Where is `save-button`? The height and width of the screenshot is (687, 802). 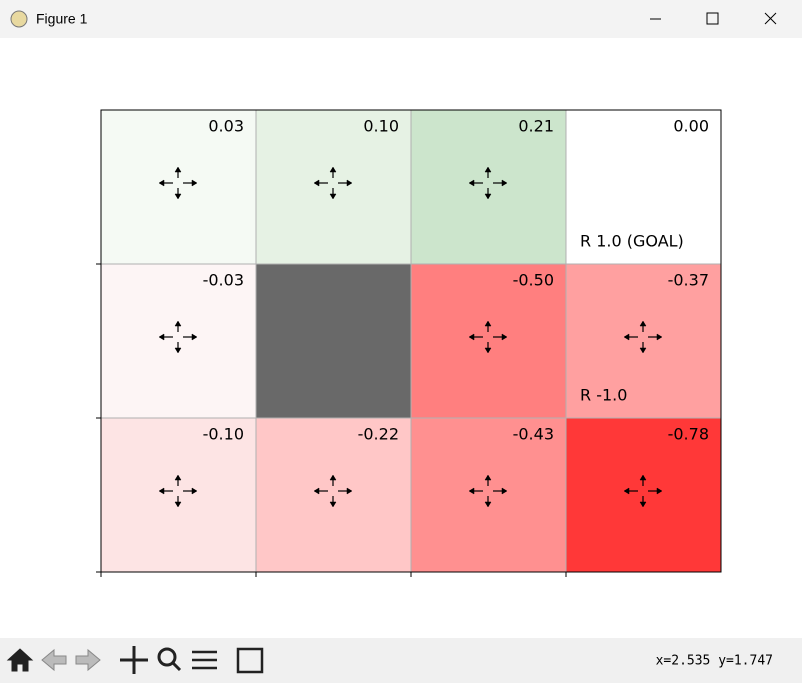
save-button is located at coordinates (250, 660).